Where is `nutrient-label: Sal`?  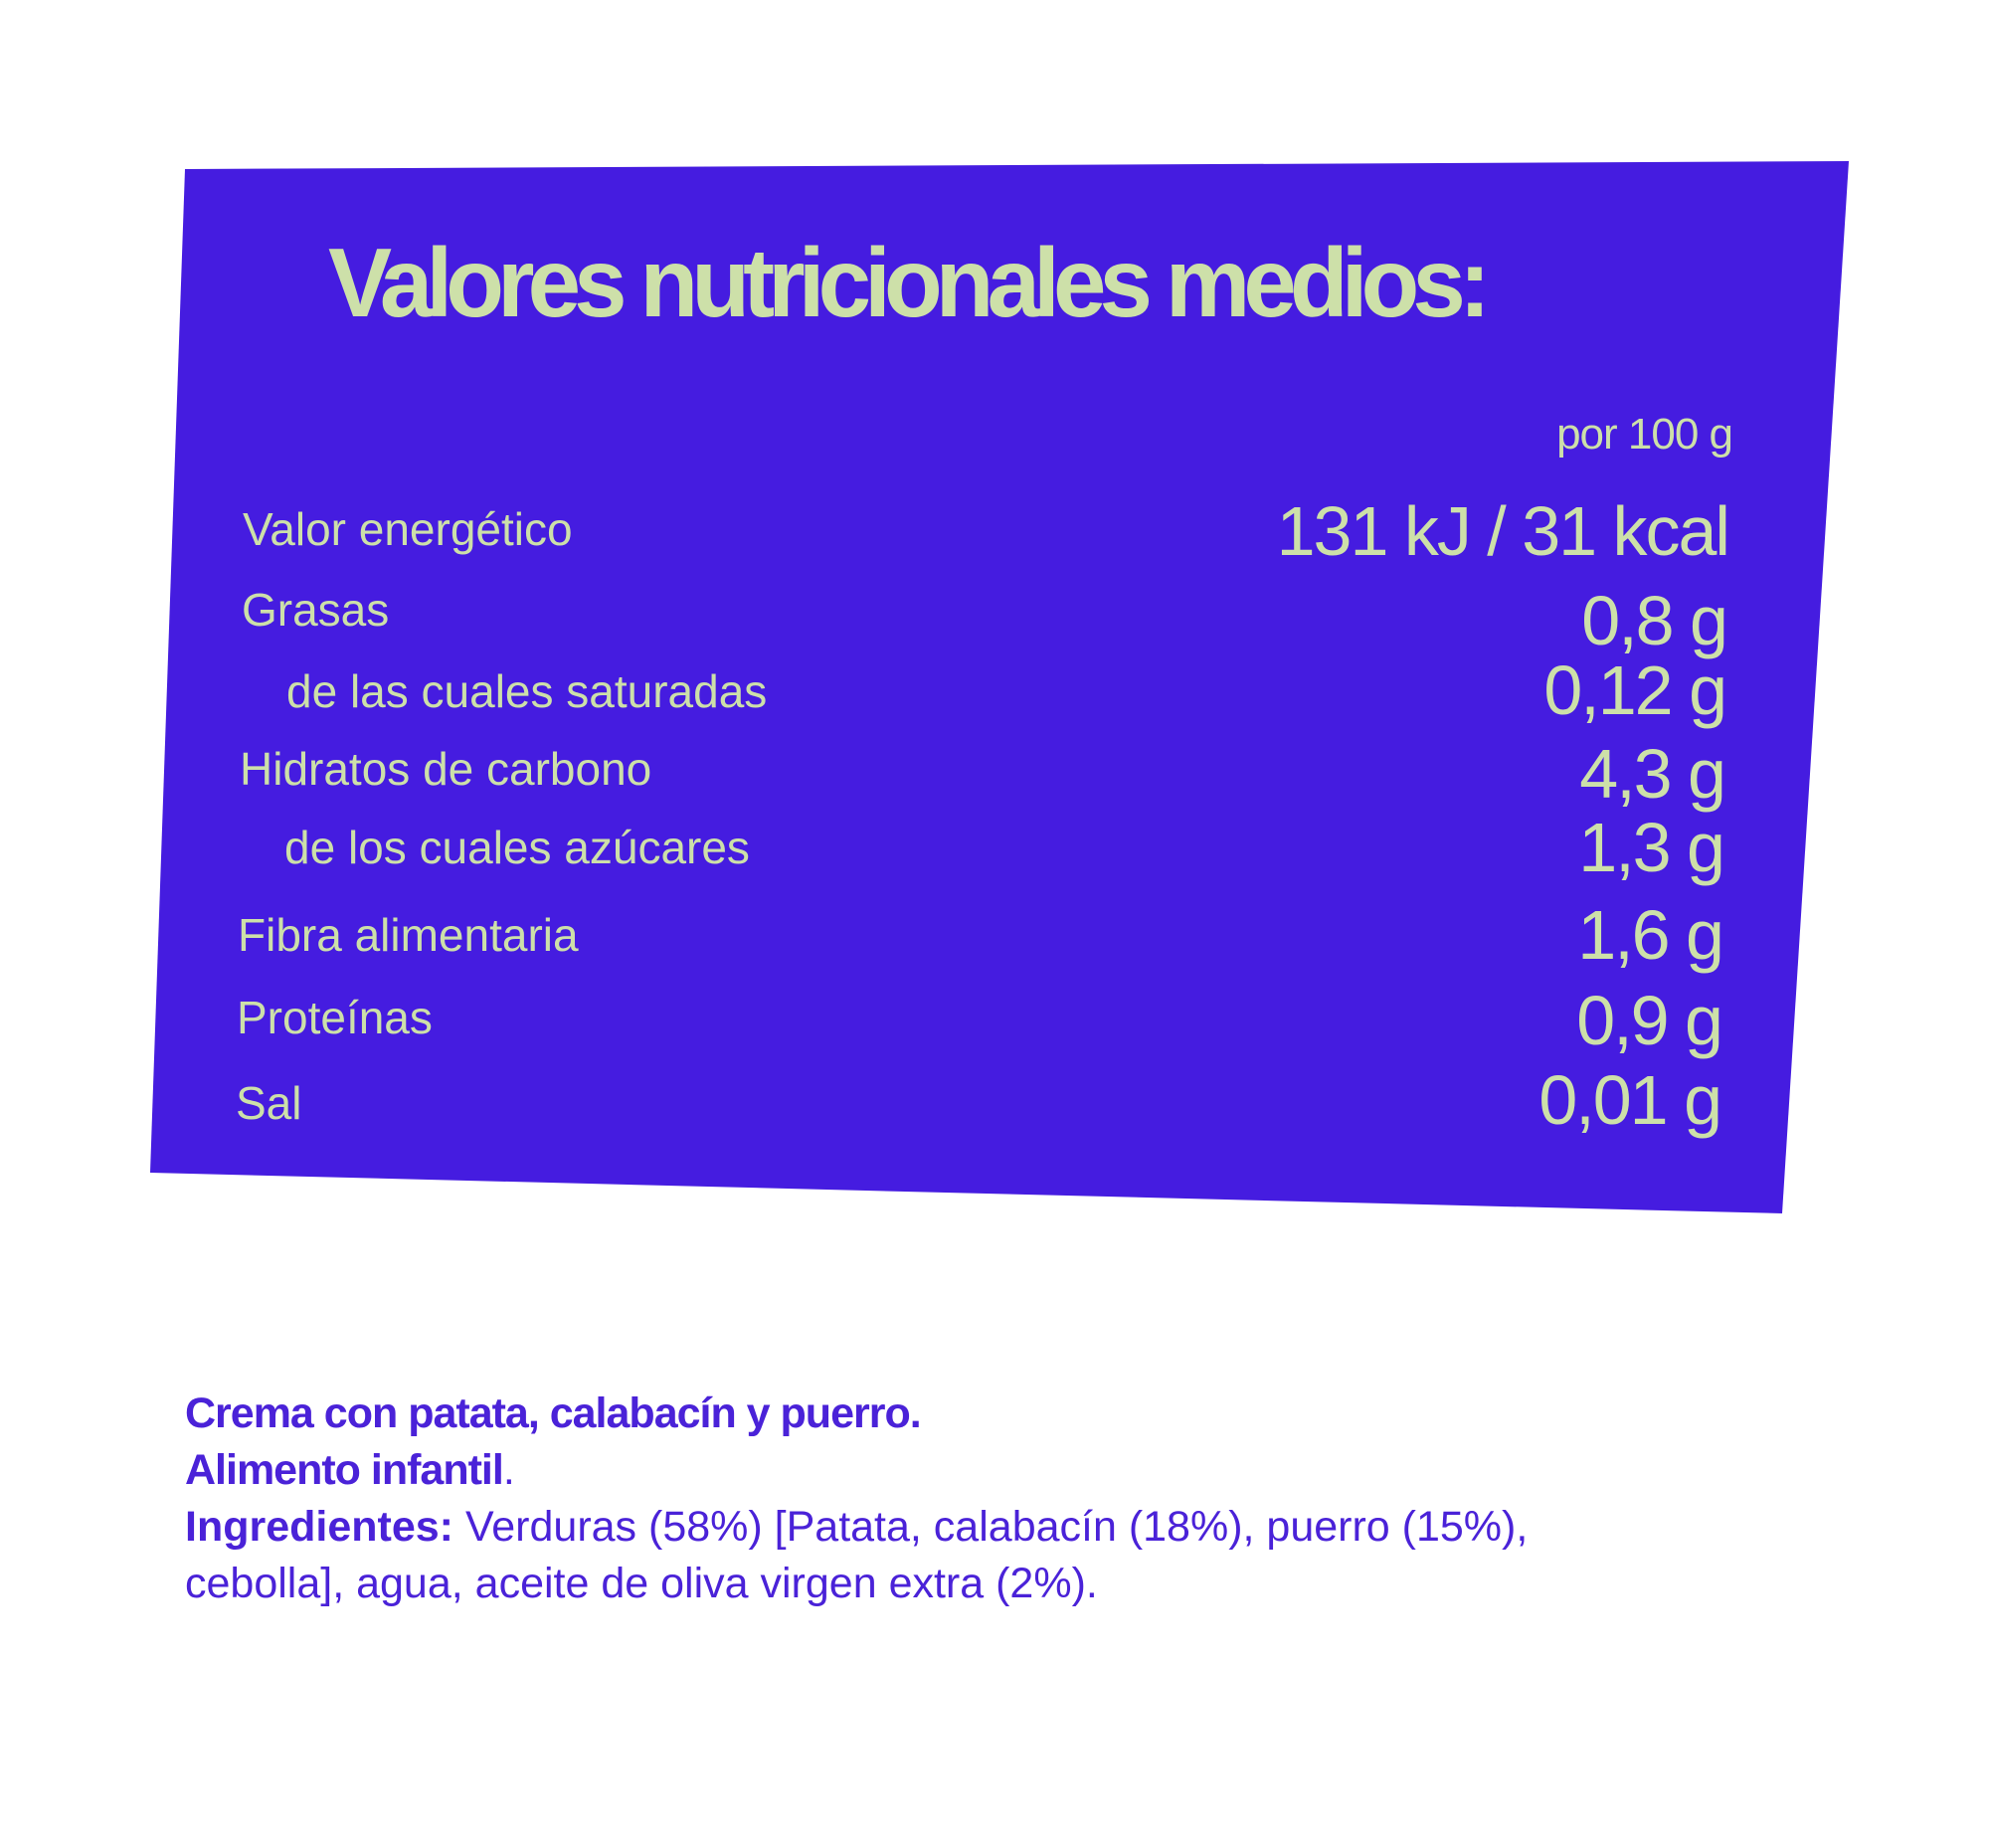 nutrient-label: Sal is located at coordinates (269, 1103).